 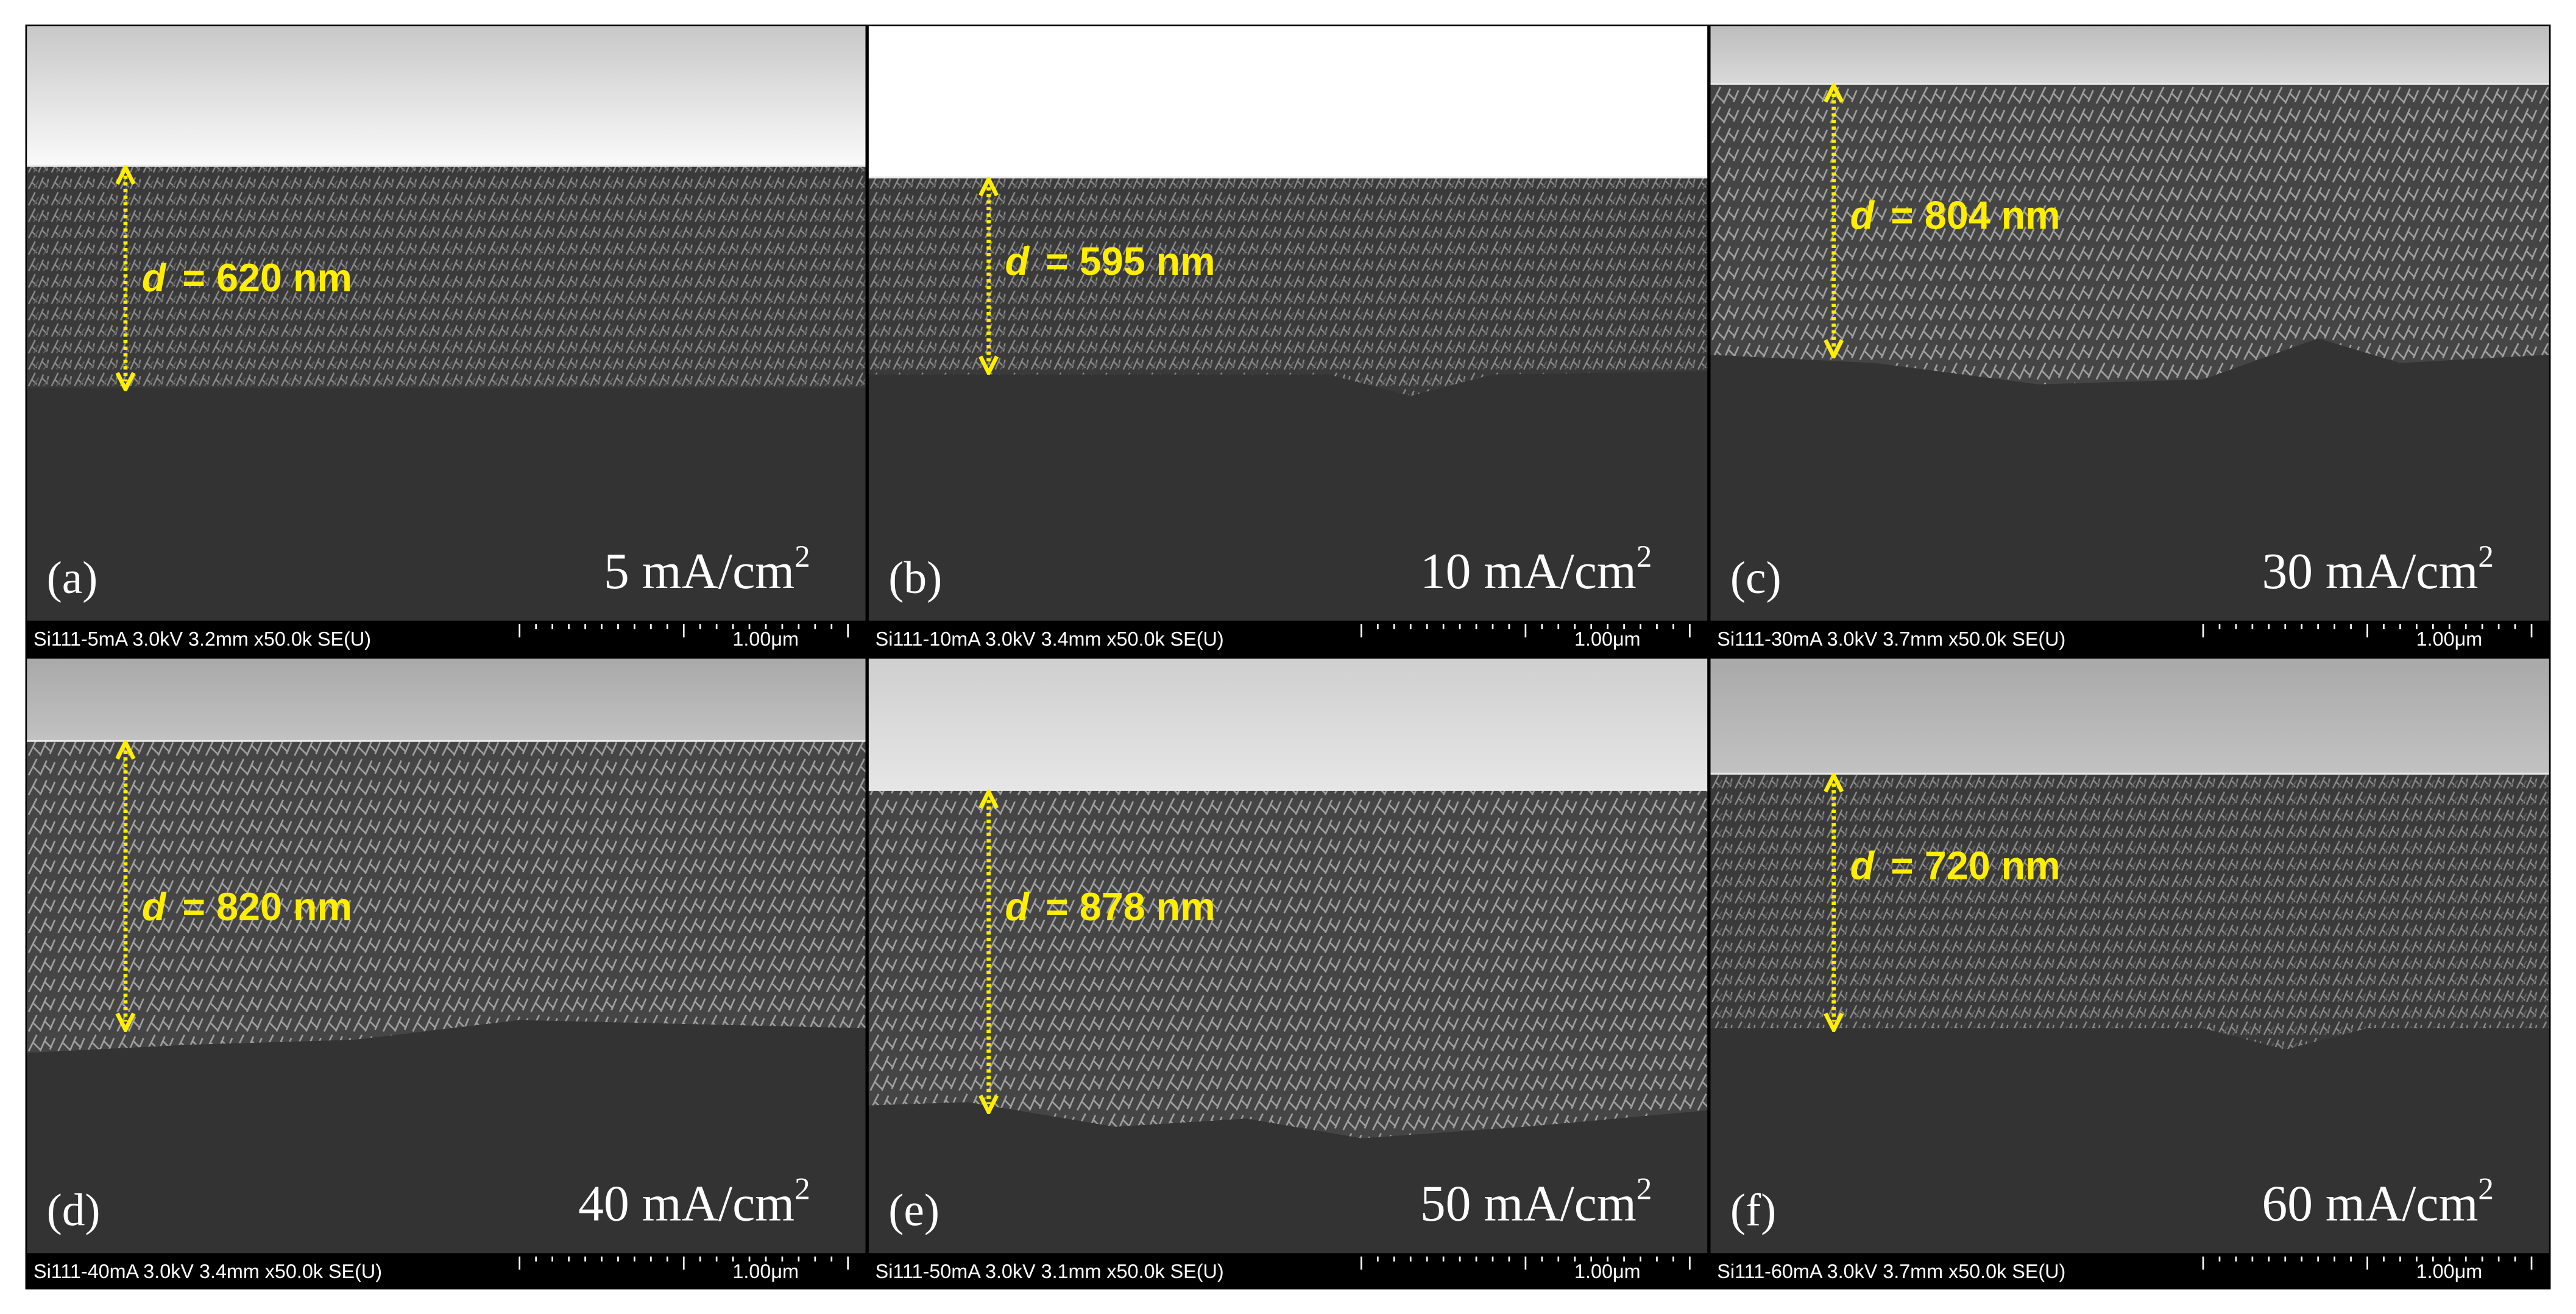 What do you see at coordinates (1050, 1271) in the screenshot?
I see `info-text: Si111-50mA 3.0kV 3.1mm x50.0k SE(U)` at bounding box center [1050, 1271].